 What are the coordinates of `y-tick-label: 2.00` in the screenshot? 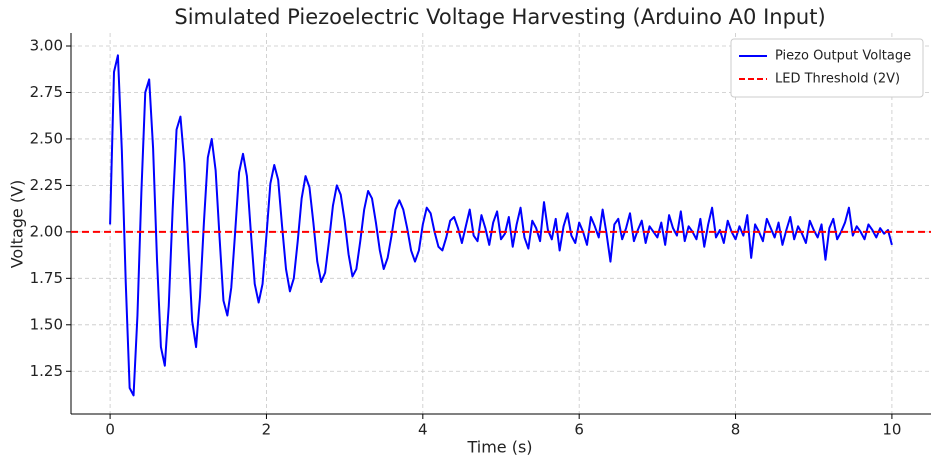 It's located at (46, 231).